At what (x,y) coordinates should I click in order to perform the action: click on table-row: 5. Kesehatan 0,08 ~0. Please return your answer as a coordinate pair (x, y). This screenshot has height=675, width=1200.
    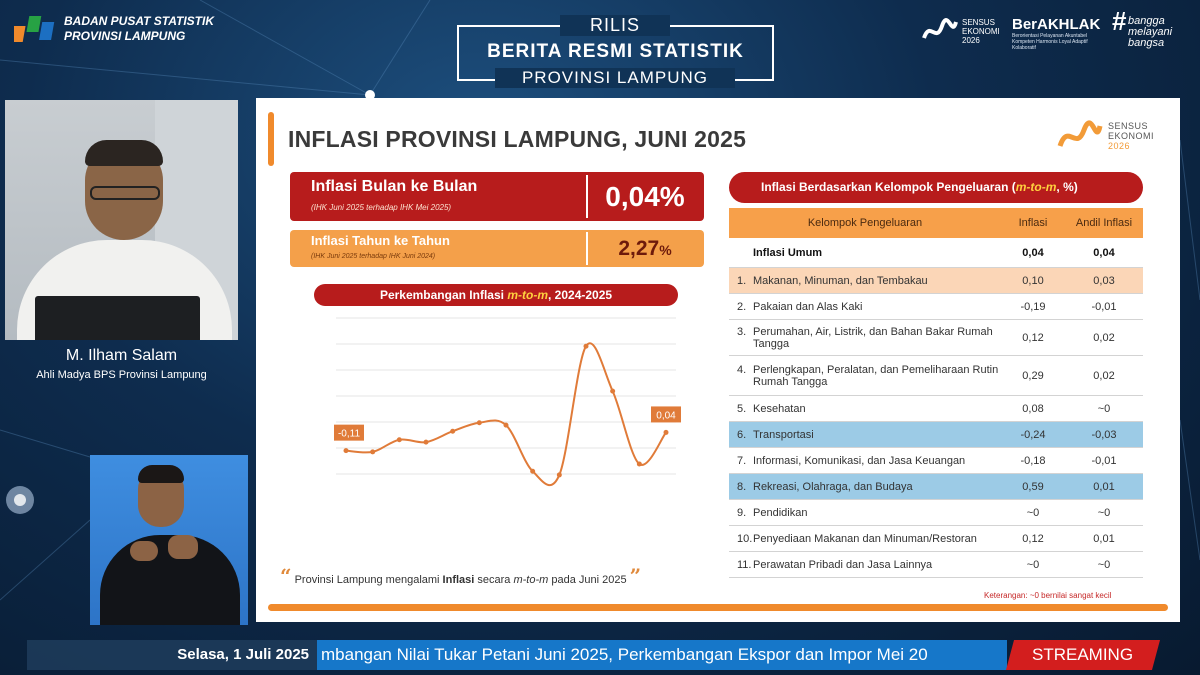
    Looking at the image, I should click on (936, 409).